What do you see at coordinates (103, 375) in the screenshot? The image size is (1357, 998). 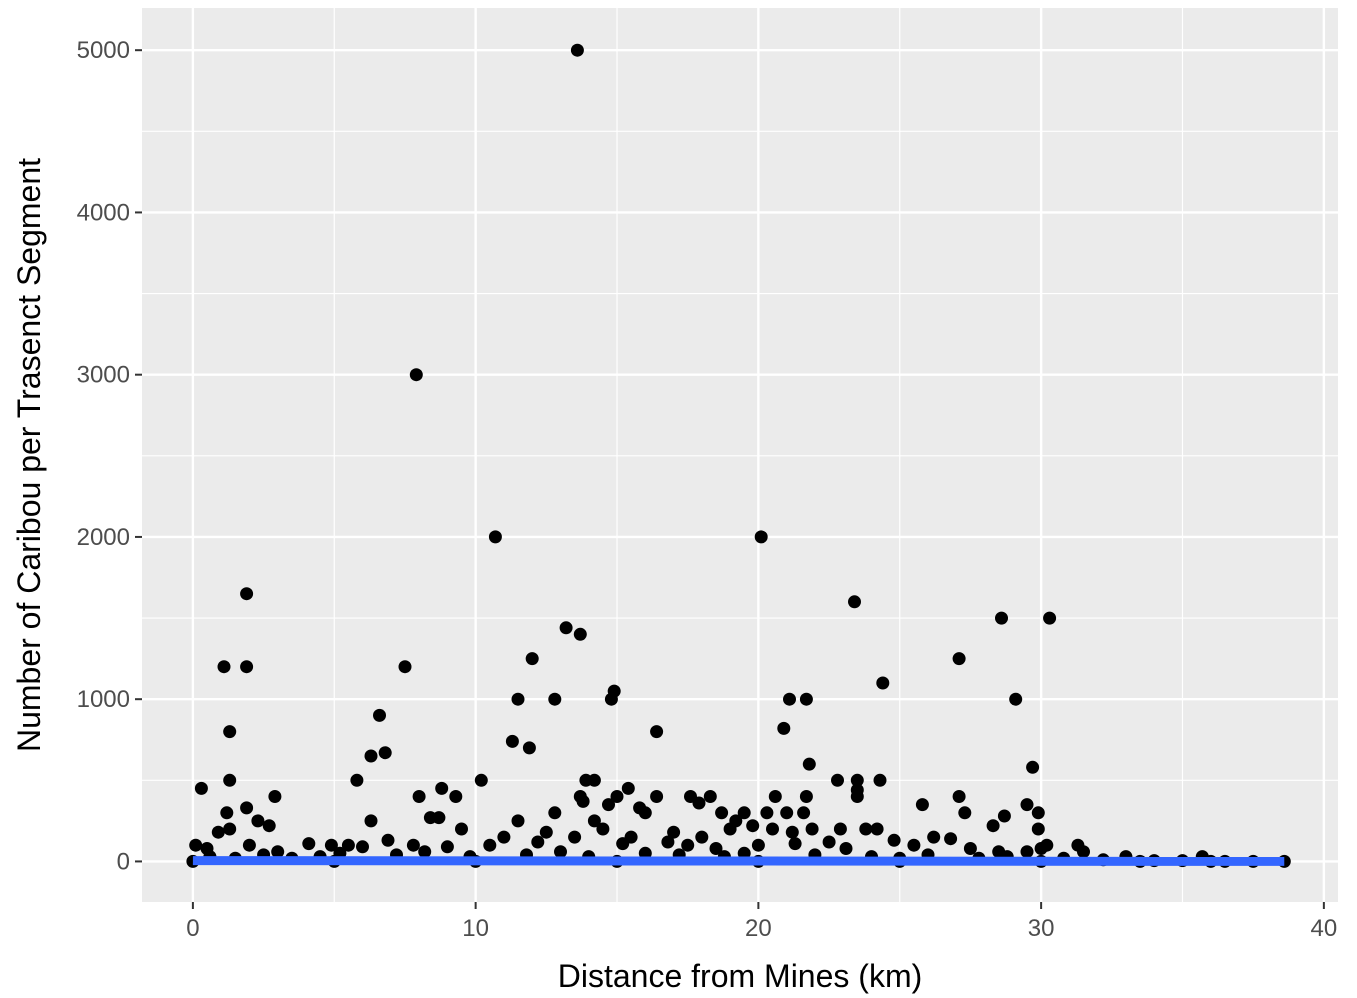 I see `y-tick-label: 3000` at bounding box center [103, 375].